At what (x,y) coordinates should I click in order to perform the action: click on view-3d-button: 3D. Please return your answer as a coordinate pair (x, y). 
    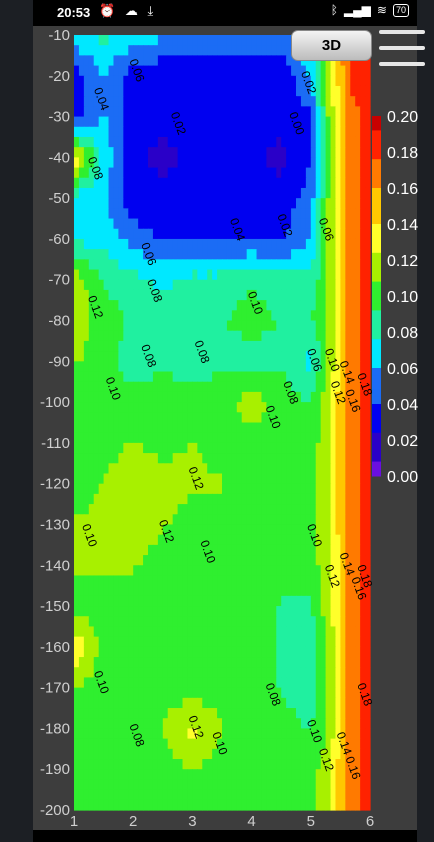
    Looking at the image, I should click on (331, 45).